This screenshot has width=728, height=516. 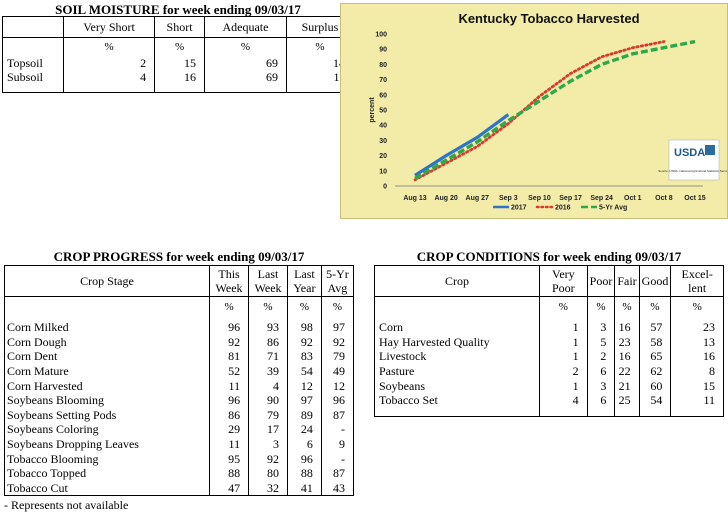 I want to click on legend-label: 5-Yr Avg, so click(x=613, y=208).